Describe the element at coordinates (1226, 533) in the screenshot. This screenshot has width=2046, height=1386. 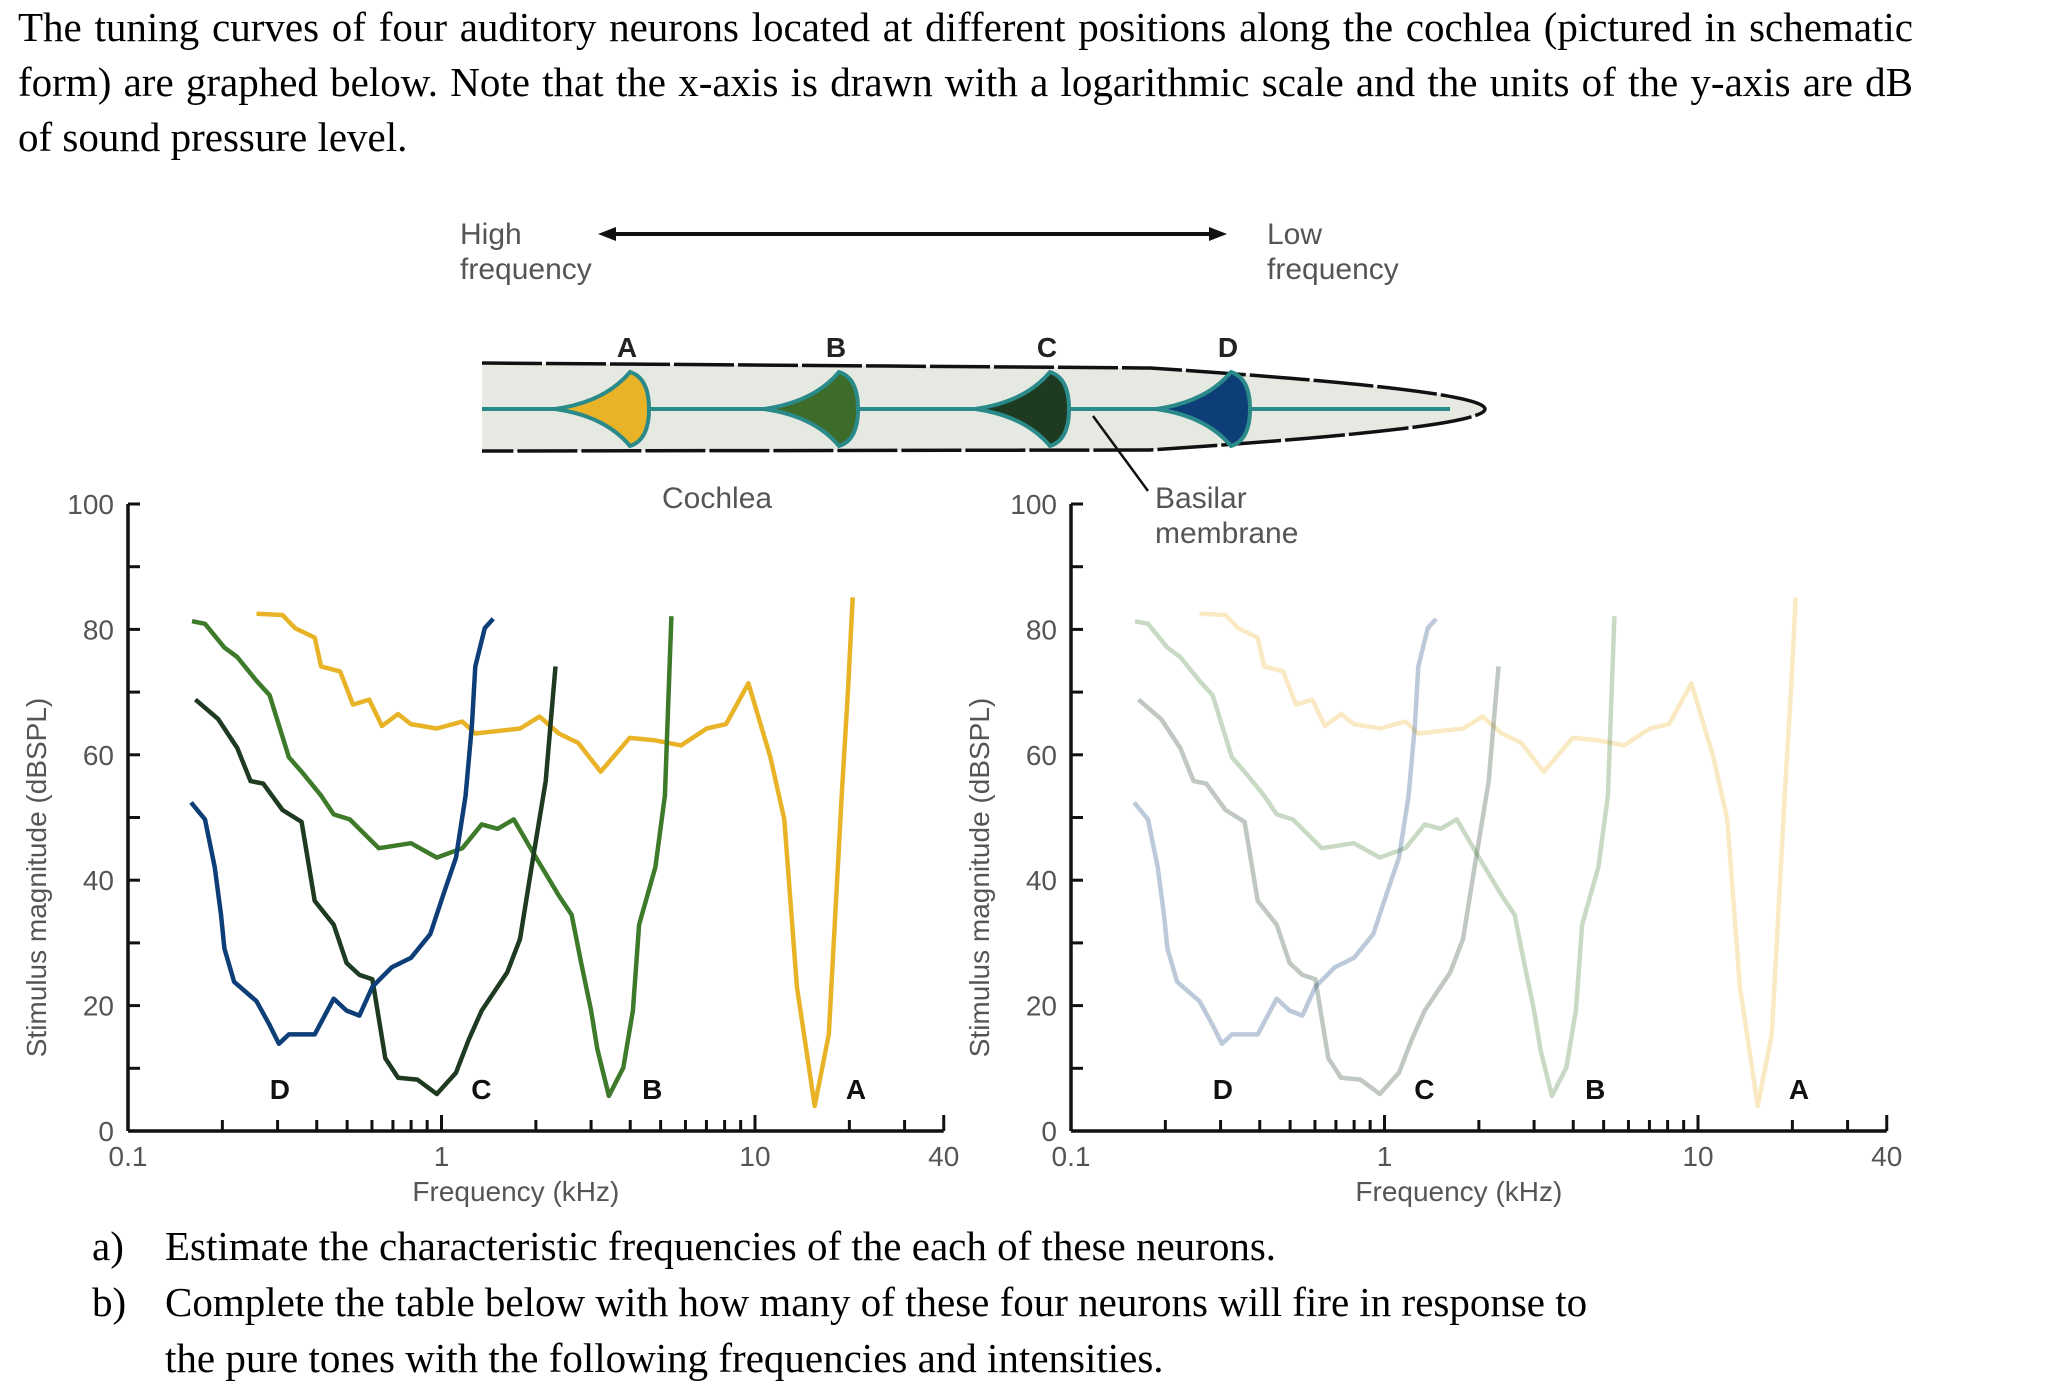
I see `basilar-membrane-label-2: membrane` at that location.